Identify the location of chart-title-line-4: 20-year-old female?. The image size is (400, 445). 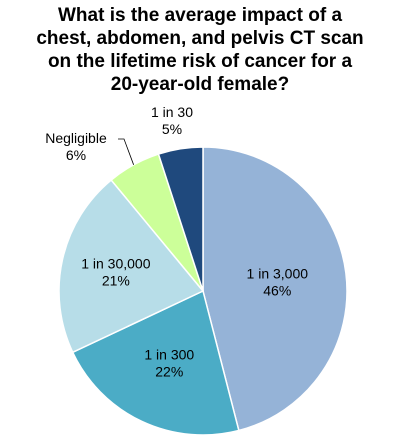
(200, 84).